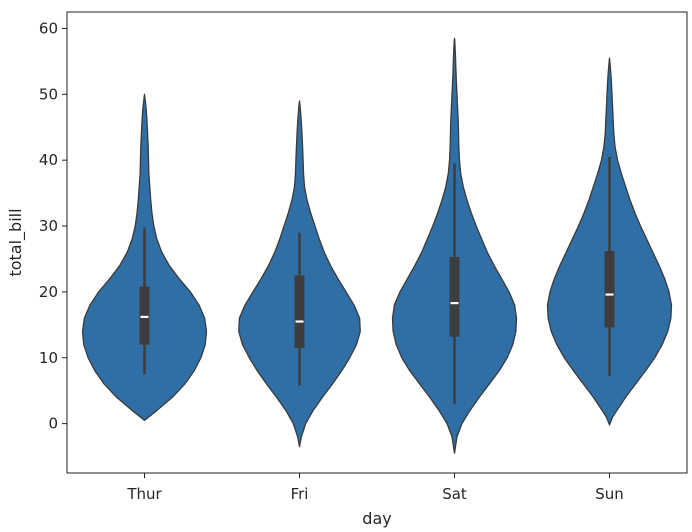 The height and width of the screenshot is (532, 692). Describe the element at coordinates (48, 292) in the screenshot. I see `y-tick-label: 20` at that location.